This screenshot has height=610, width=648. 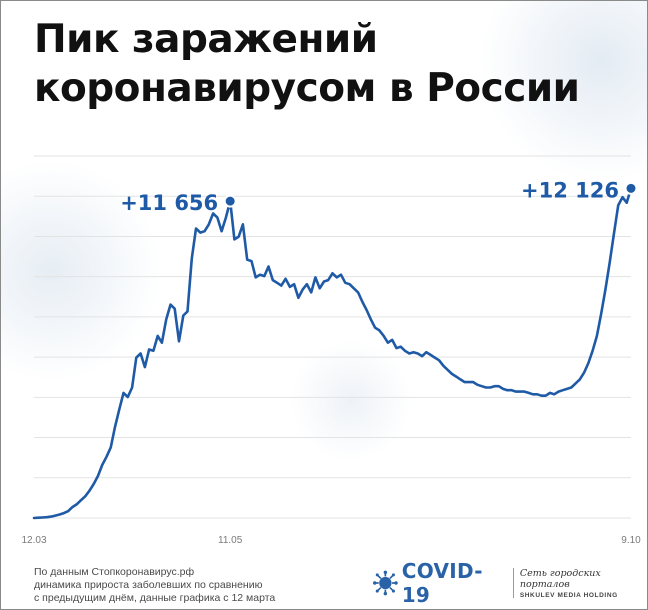 What do you see at coordinates (385, 583) in the screenshot?
I see `virus-icon` at bounding box center [385, 583].